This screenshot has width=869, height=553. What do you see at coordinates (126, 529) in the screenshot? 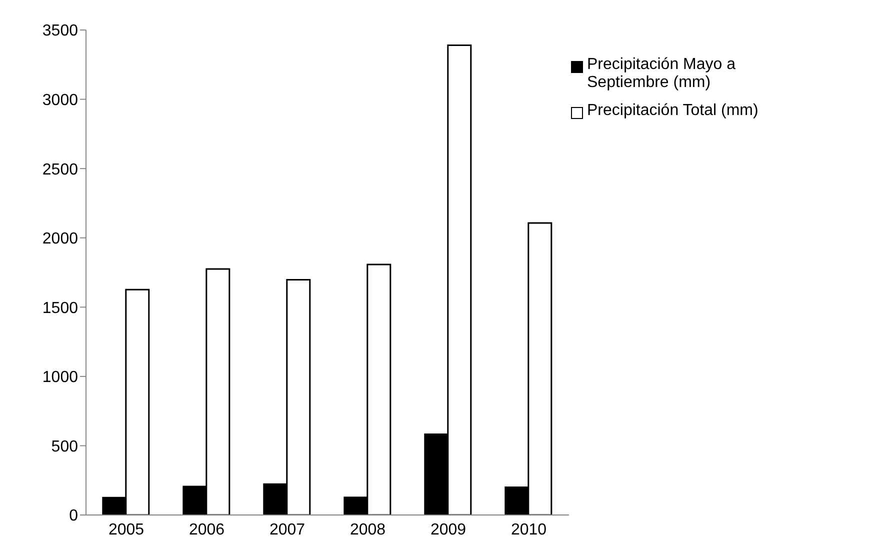
I see `x-tick-label: 2005` at bounding box center [126, 529].